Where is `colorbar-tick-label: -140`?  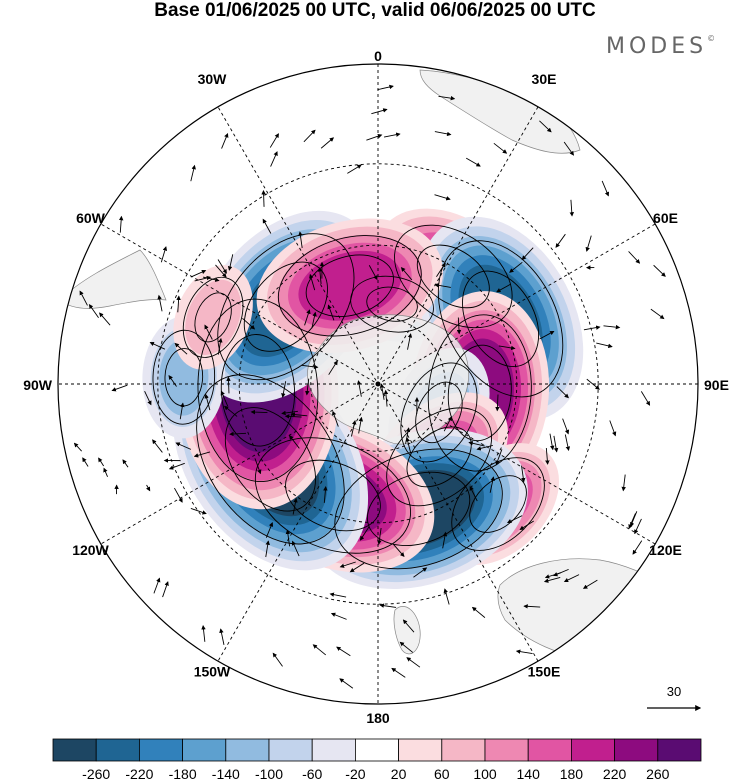
colorbar-tick-label: -140 is located at coordinates (226, 774).